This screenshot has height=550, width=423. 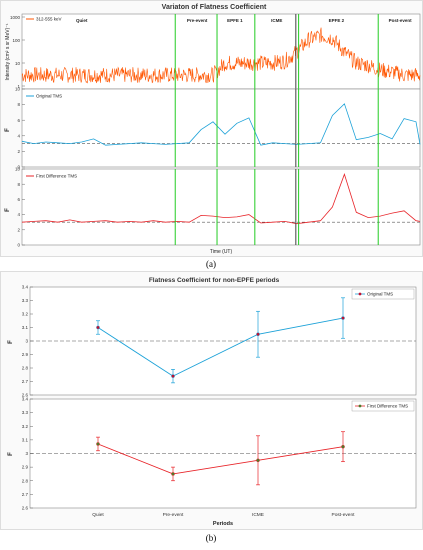 I want to click on period-label: EPFE 2, so click(x=337, y=20).